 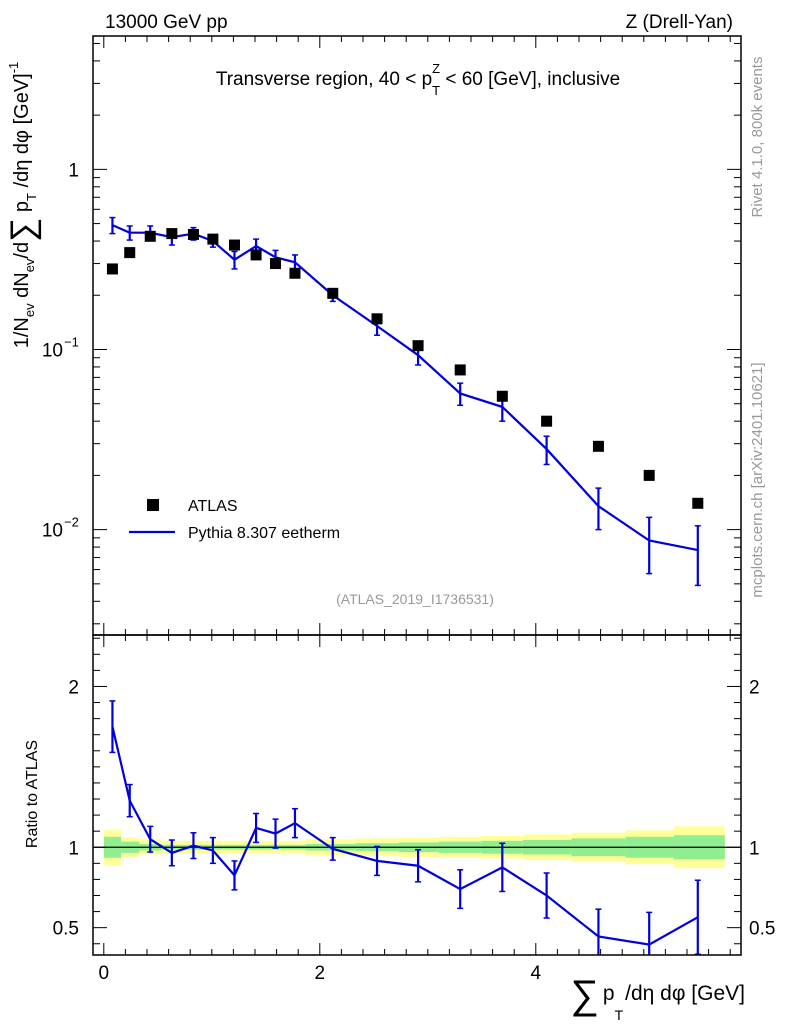 What do you see at coordinates (73, 848) in the screenshot?
I see `ratio-y-tick-label: 1` at bounding box center [73, 848].